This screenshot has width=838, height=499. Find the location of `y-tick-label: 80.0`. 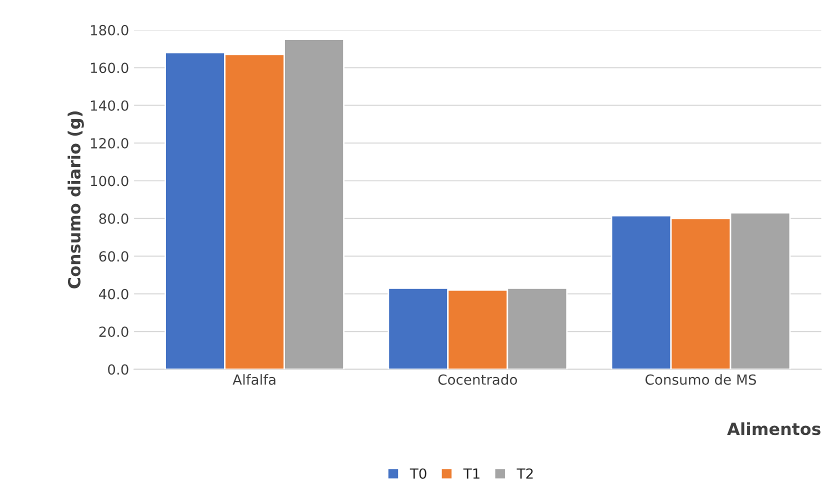

y-tick-label: 80.0 is located at coordinates (113, 218).